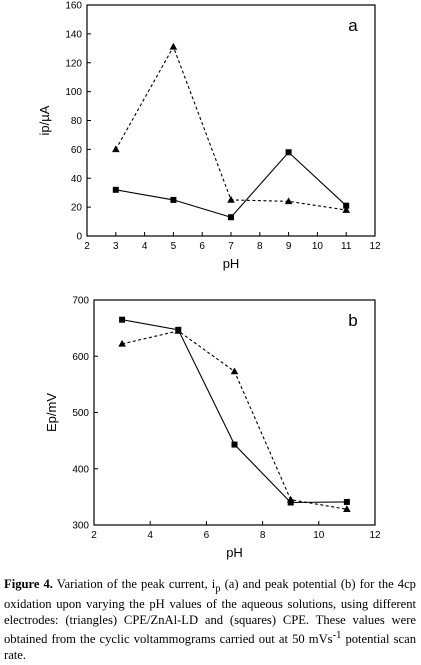 Image resolution: width=421 pixels, height=665 pixels. Describe the element at coordinates (353, 25) in the screenshot. I see `panel-label: a` at that location.